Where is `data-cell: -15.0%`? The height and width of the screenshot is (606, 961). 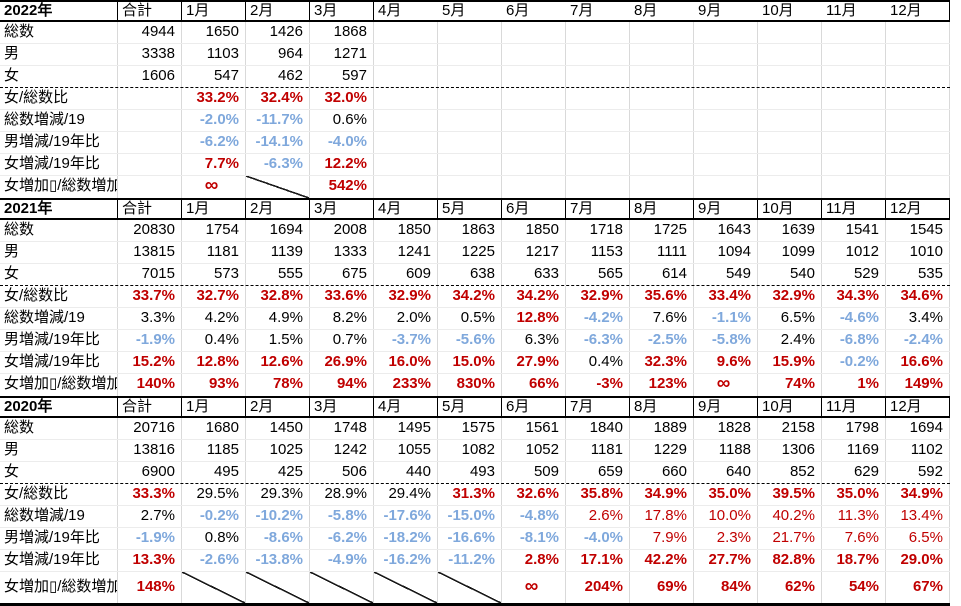 data-cell: -15.0% is located at coordinates (470, 516).